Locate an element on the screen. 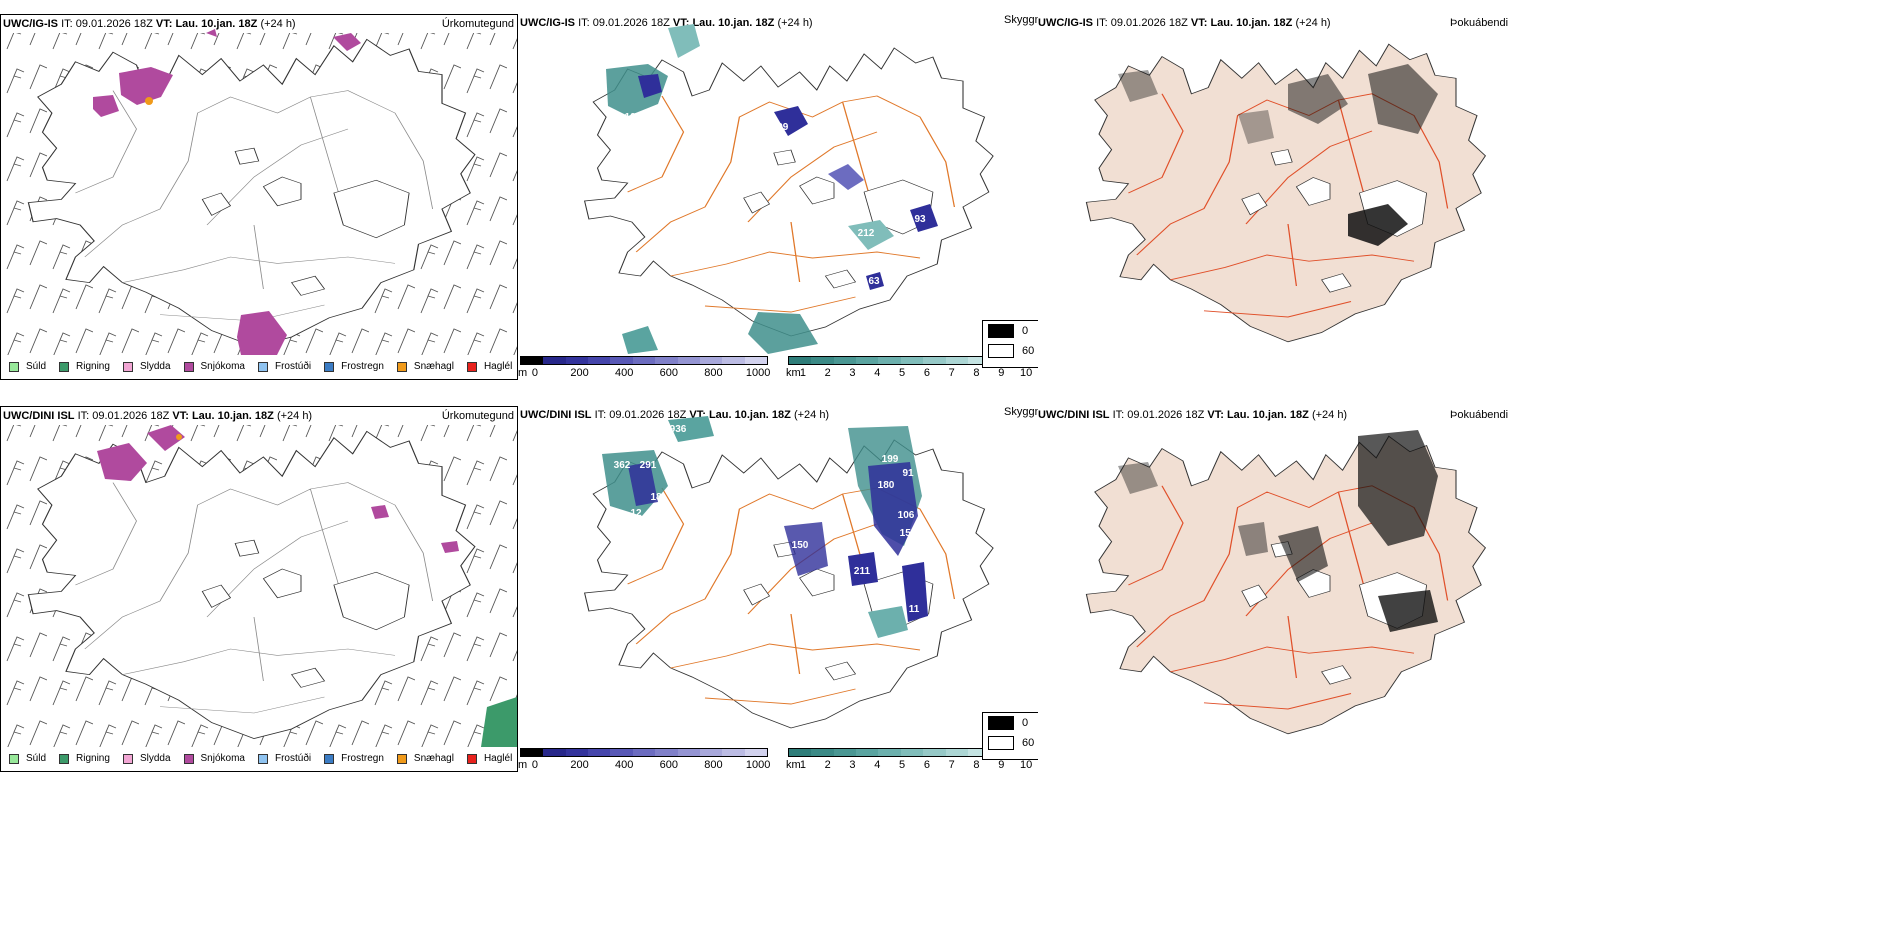  colorbar-tick: 3 is located at coordinates (852, 765).